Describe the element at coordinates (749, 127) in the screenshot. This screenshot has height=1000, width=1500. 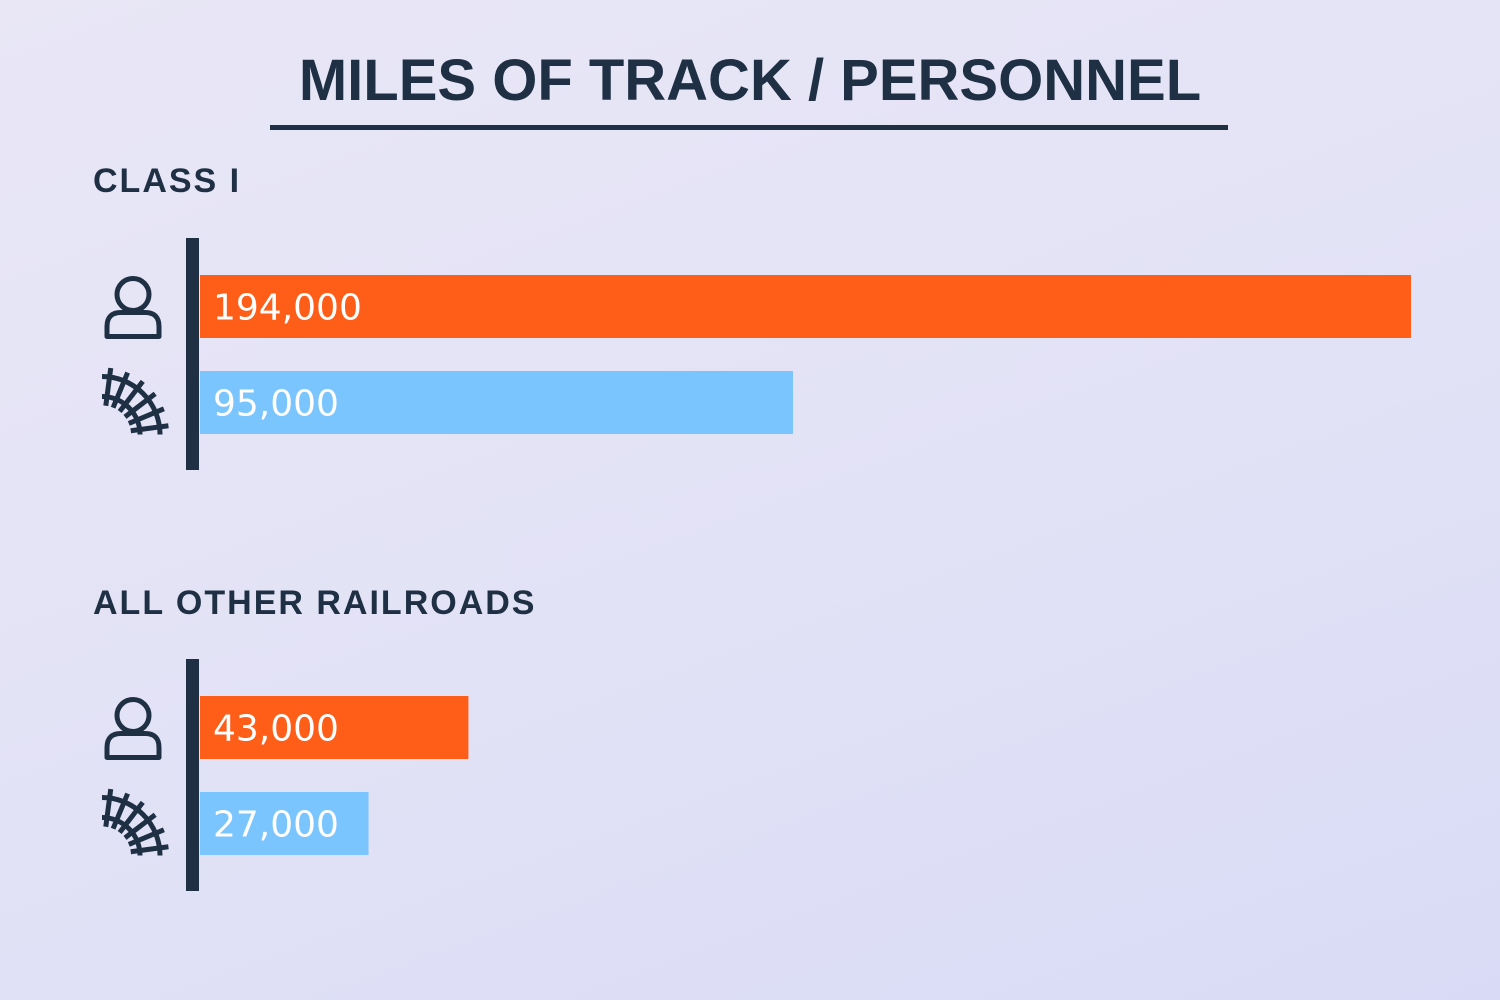
I see `title-underline` at that location.